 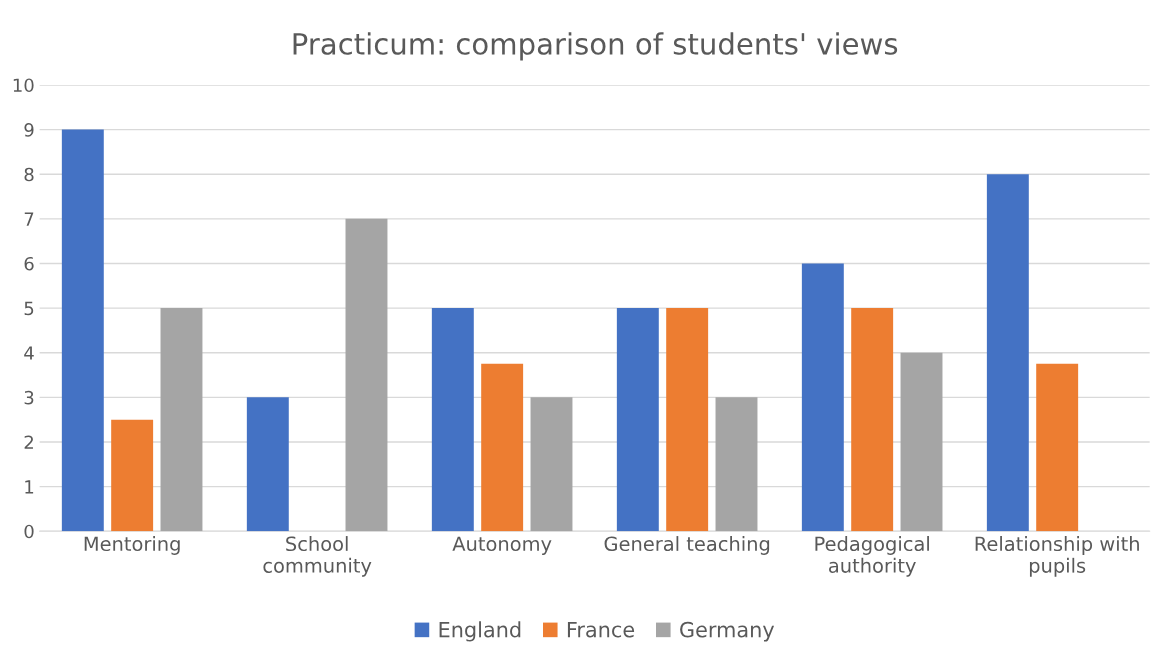 What do you see at coordinates (595, 46) in the screenshot?
I see `chart-title: Practicum: comparison of students' views` at bounding box center [595, 46].